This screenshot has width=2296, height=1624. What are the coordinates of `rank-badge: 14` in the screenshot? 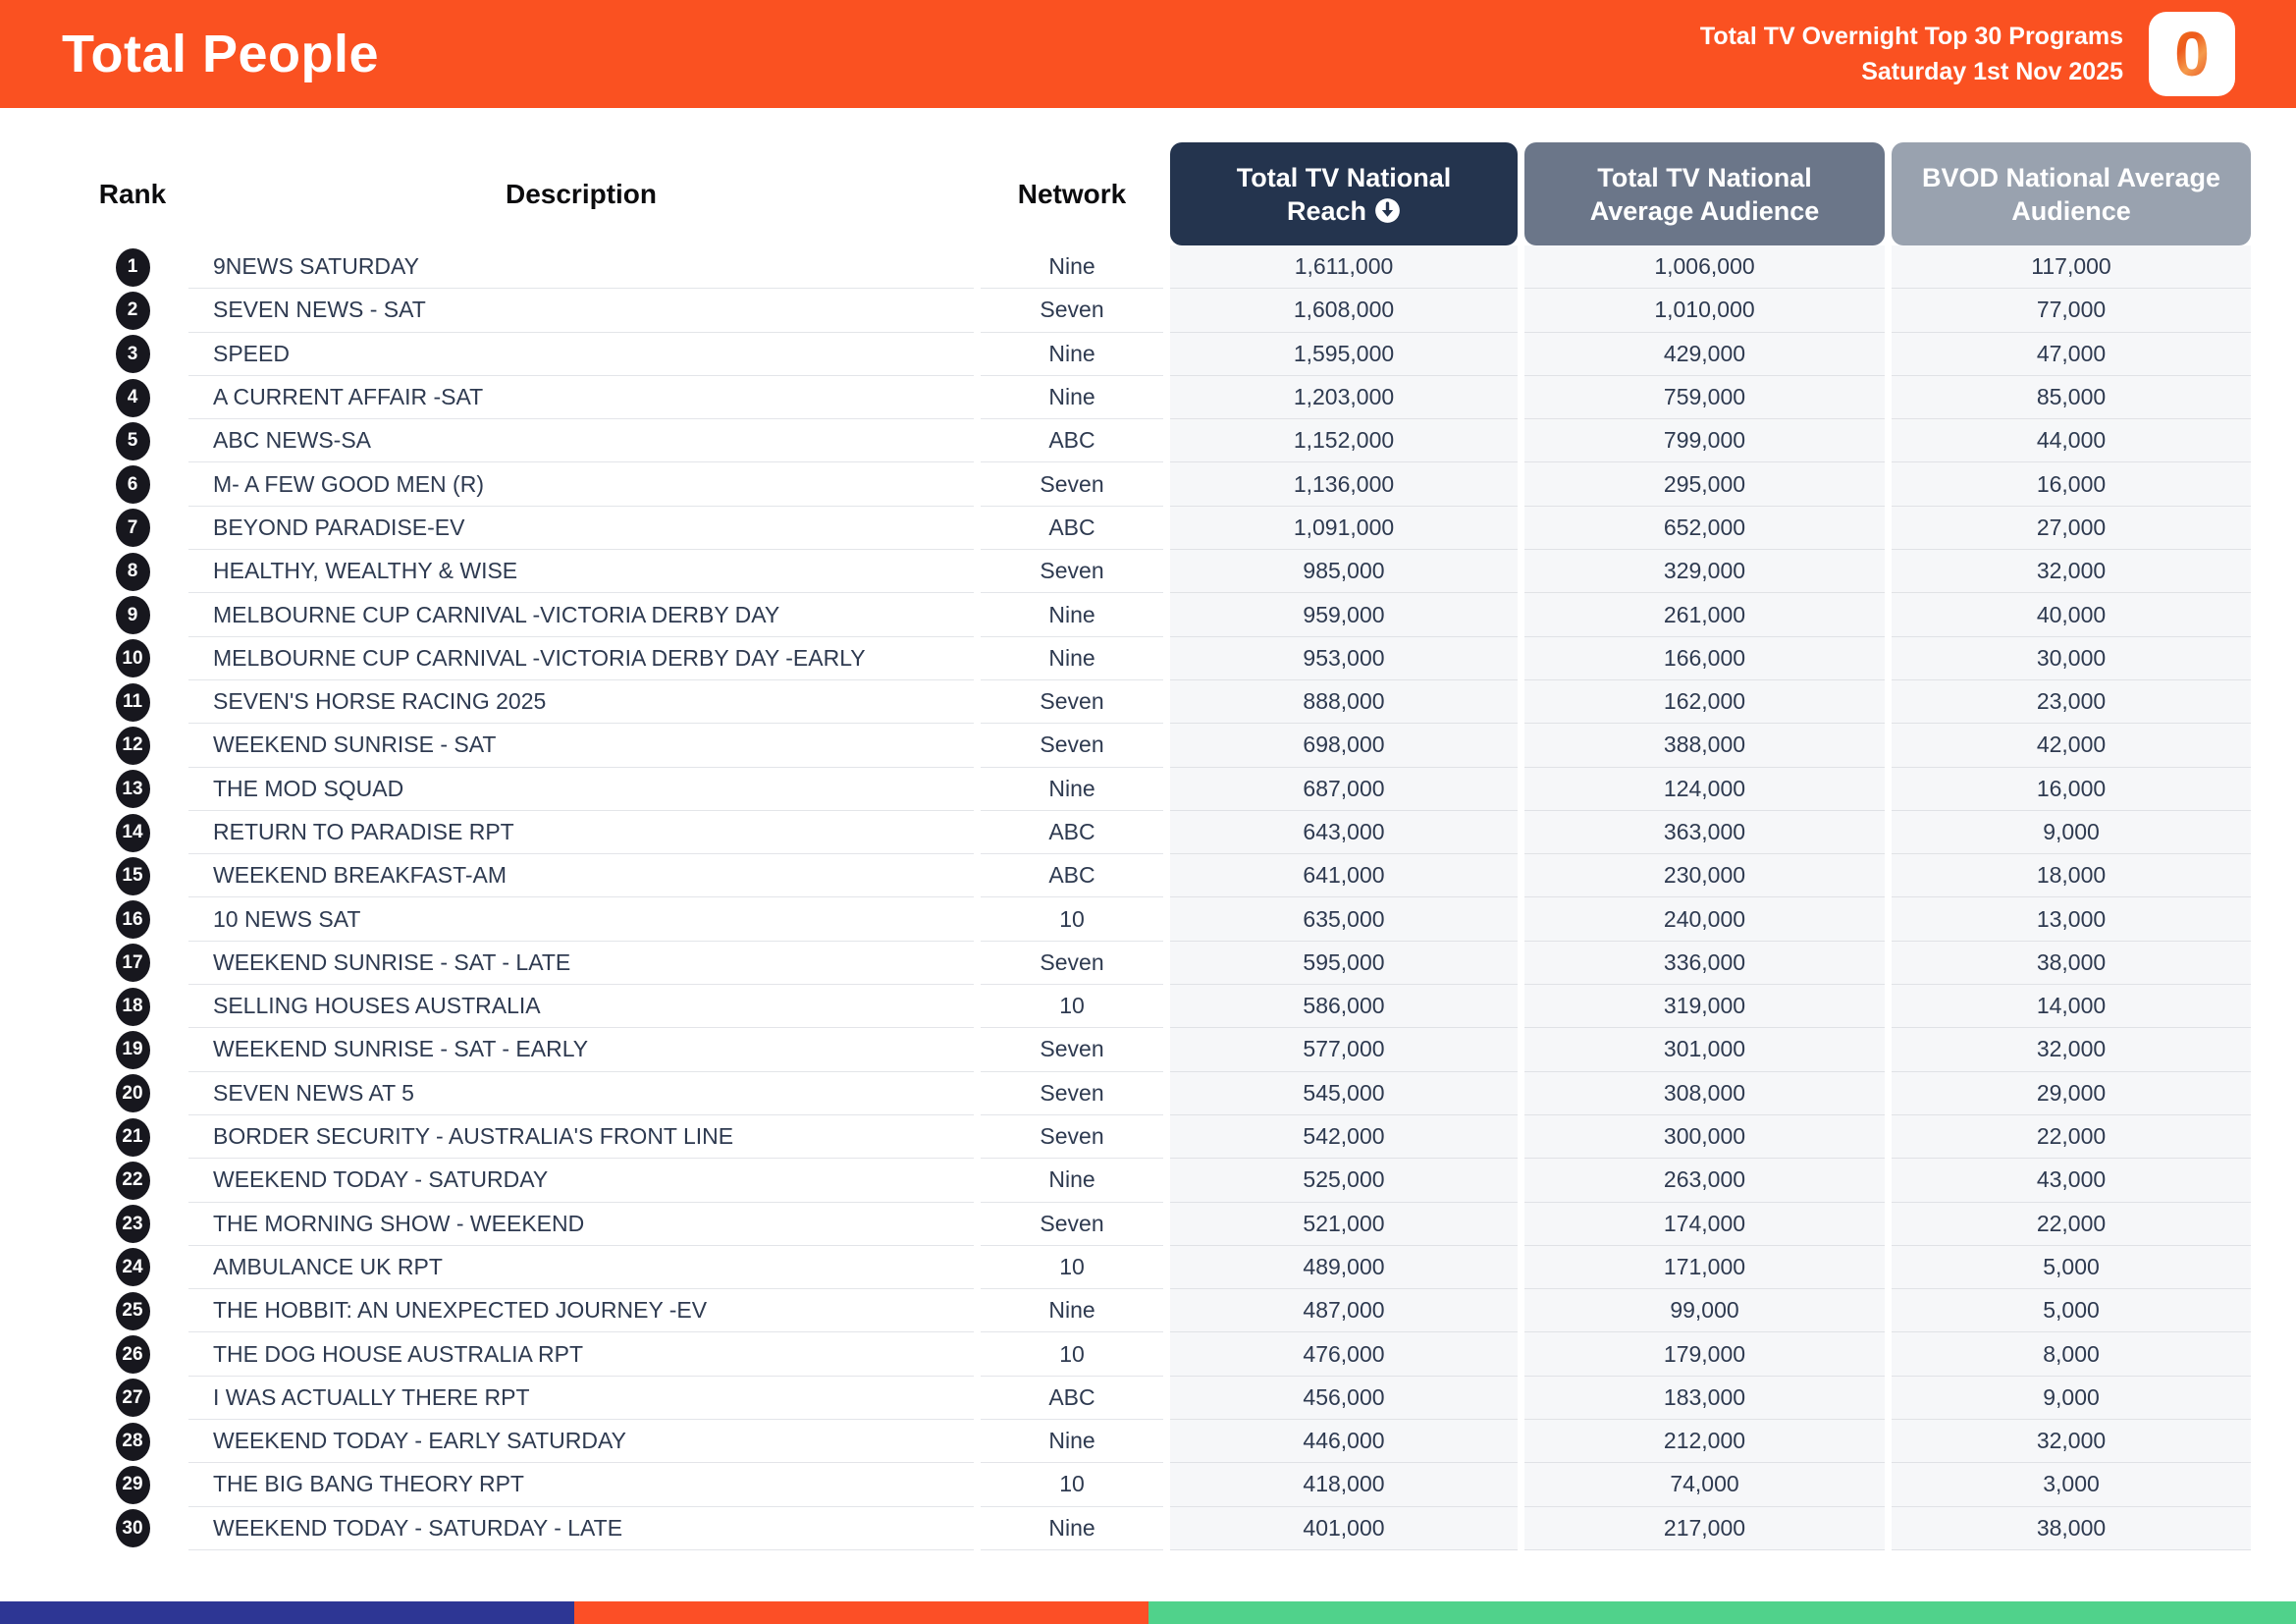 It's located at (132, 832).